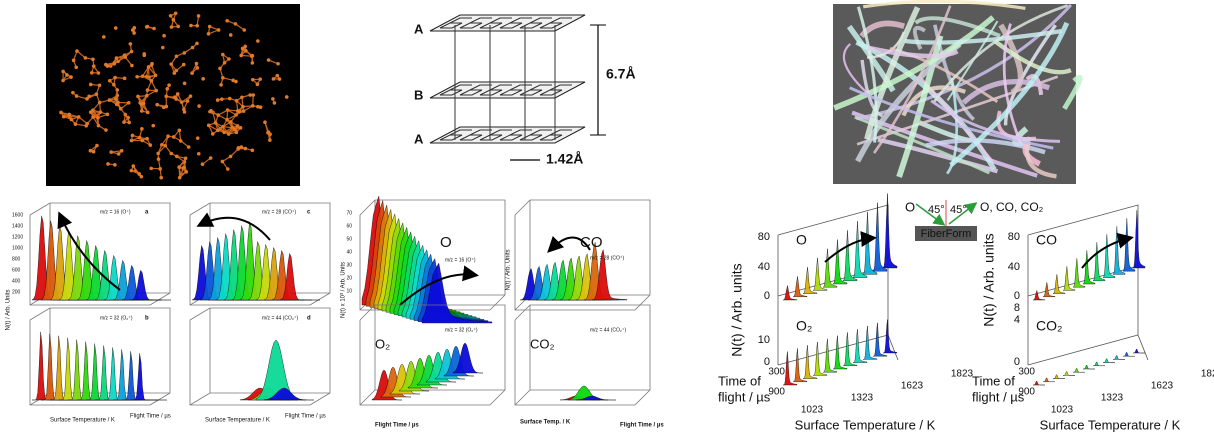 The image size is (1214, 434). I want to click on y-tick-label: 40, so click(349, 252).